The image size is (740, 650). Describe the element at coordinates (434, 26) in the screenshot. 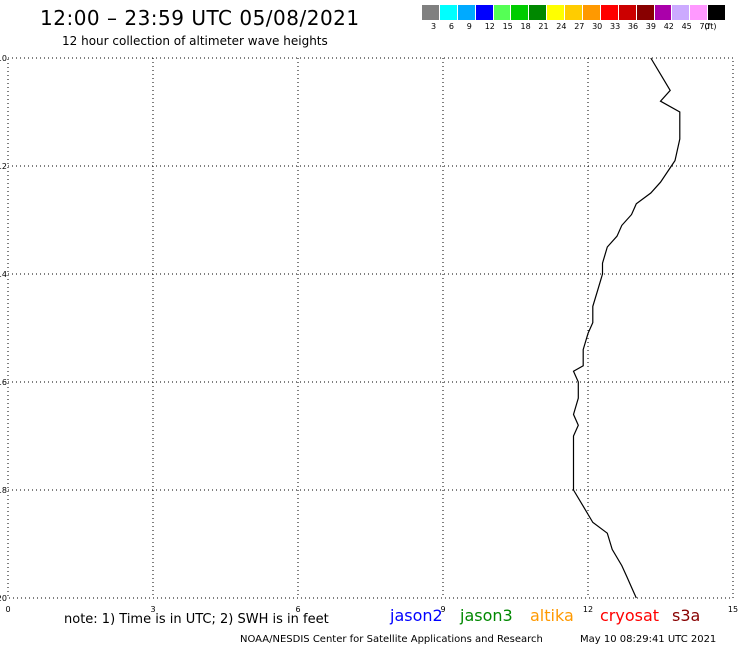

I see `legend-label: 3` at that location.